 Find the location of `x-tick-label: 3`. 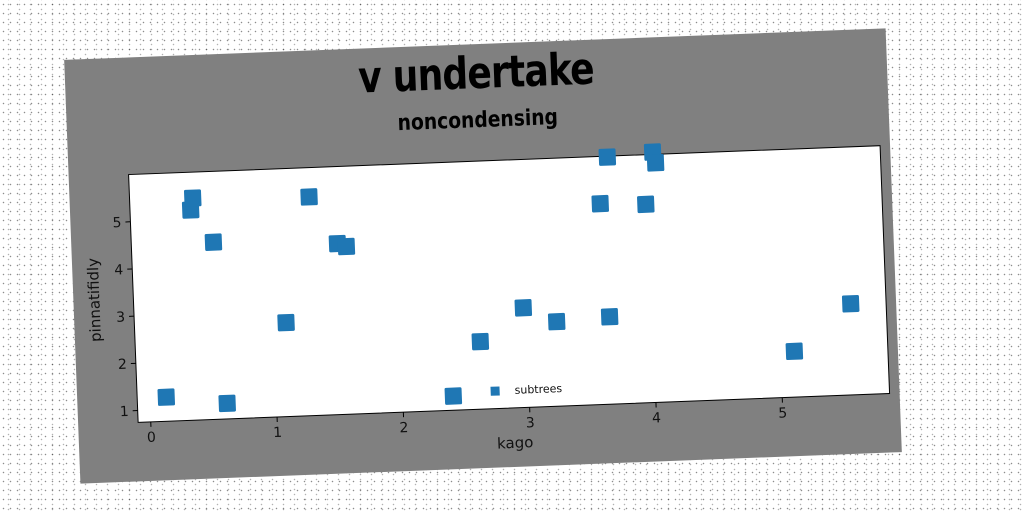

x-tick-label: 3 is located at coordinates (530, 423).